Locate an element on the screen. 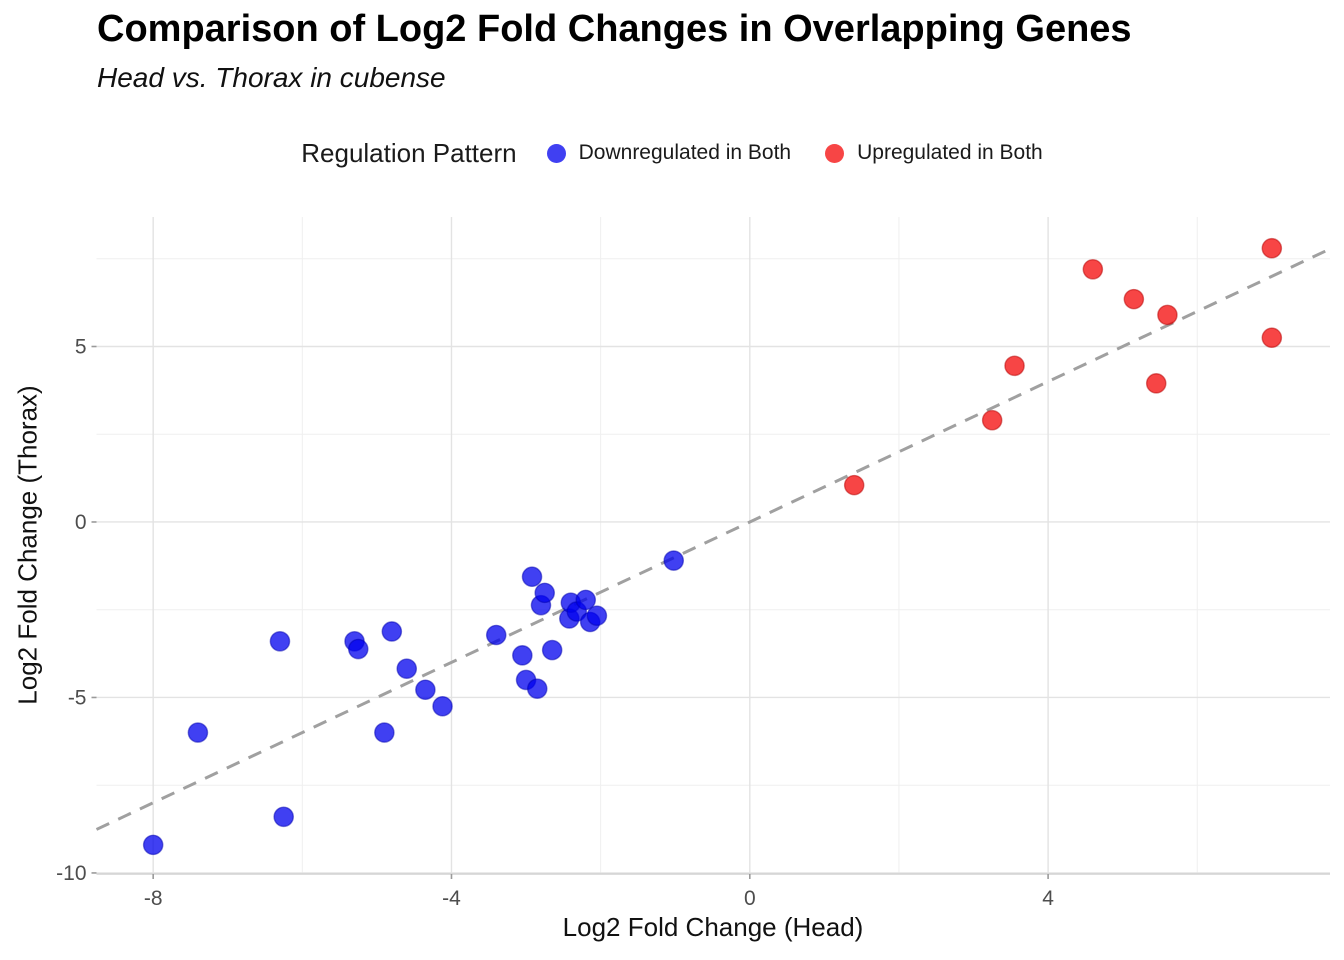  y-tick-label: 5 is located at coordinates (81, 347).